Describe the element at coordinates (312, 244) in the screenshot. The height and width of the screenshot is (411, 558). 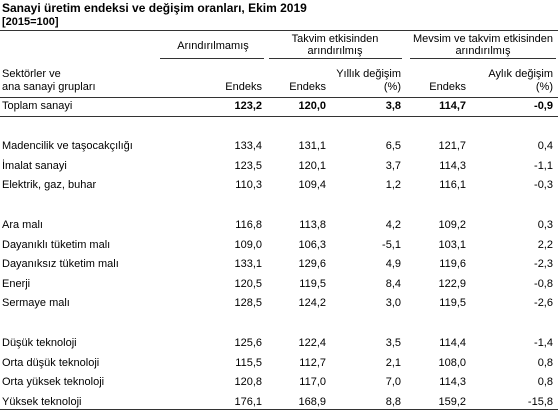
I see `cell: 106,3` at that location.